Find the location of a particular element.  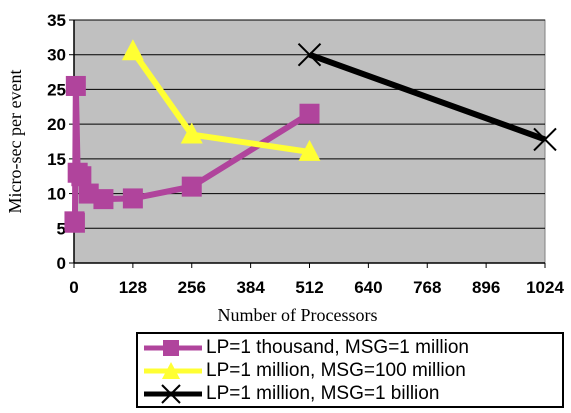

legend-marker-triangle-icon is located at coordinates (173, 370).